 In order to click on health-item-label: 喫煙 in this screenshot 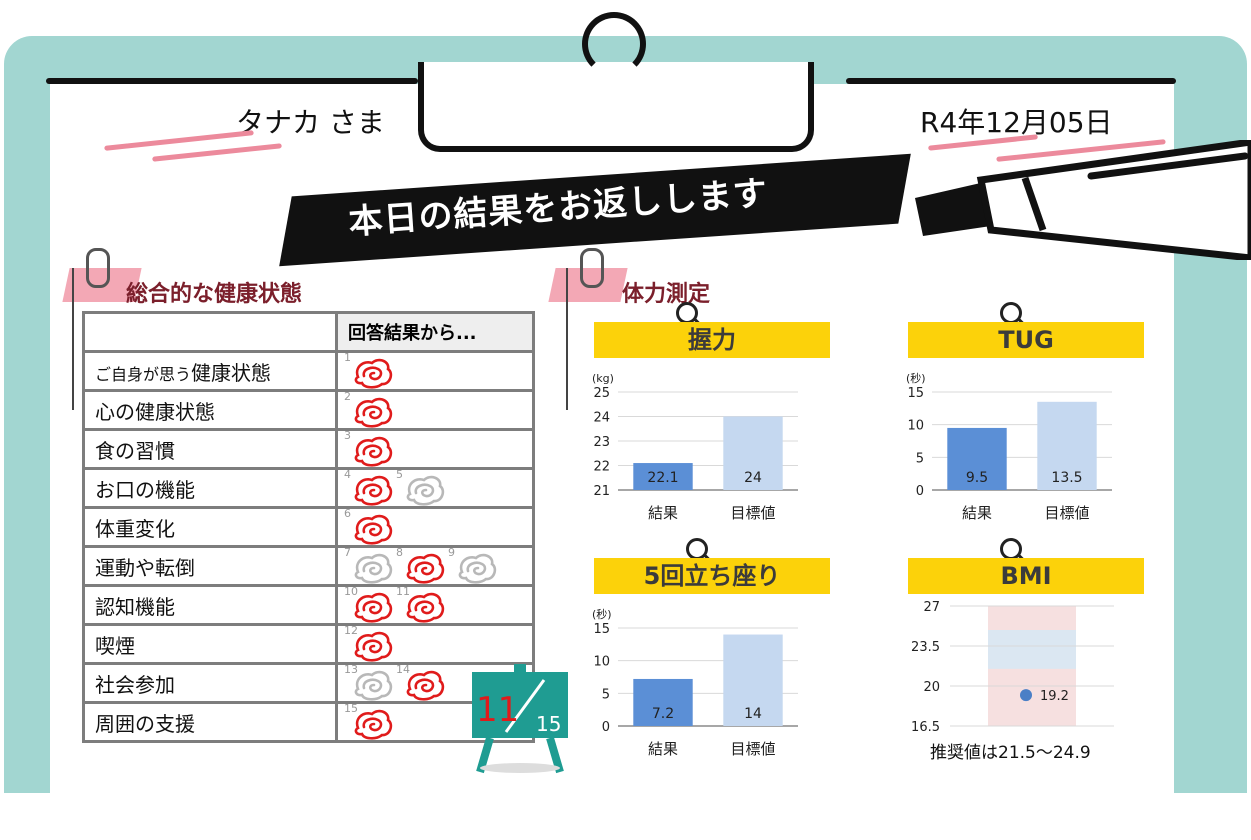, I will do `click(210, 644)`.